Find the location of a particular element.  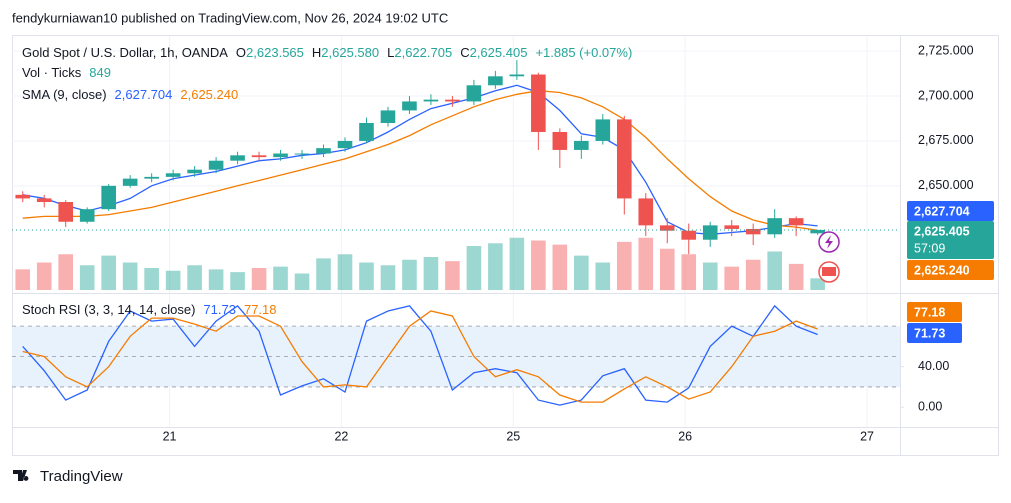

stoch-line is located at coordinates (420, 356).